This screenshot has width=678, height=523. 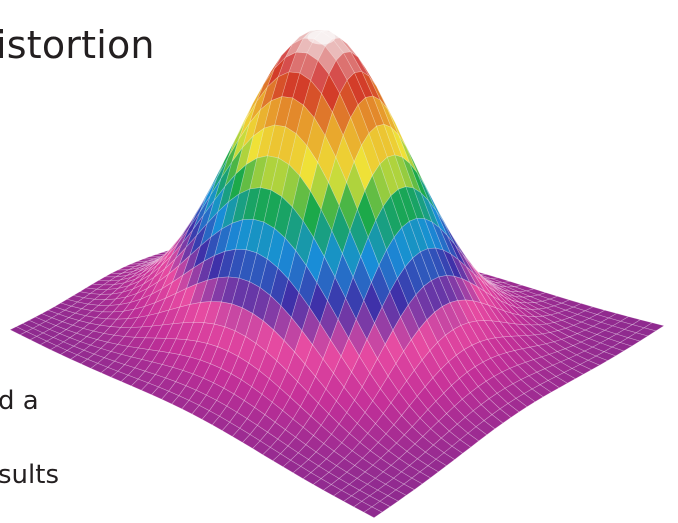 What do you see at coordinates (29, 475) in the screenshot?
I see `clipped-body-text-line: sults` at bounding box center [29, 475].